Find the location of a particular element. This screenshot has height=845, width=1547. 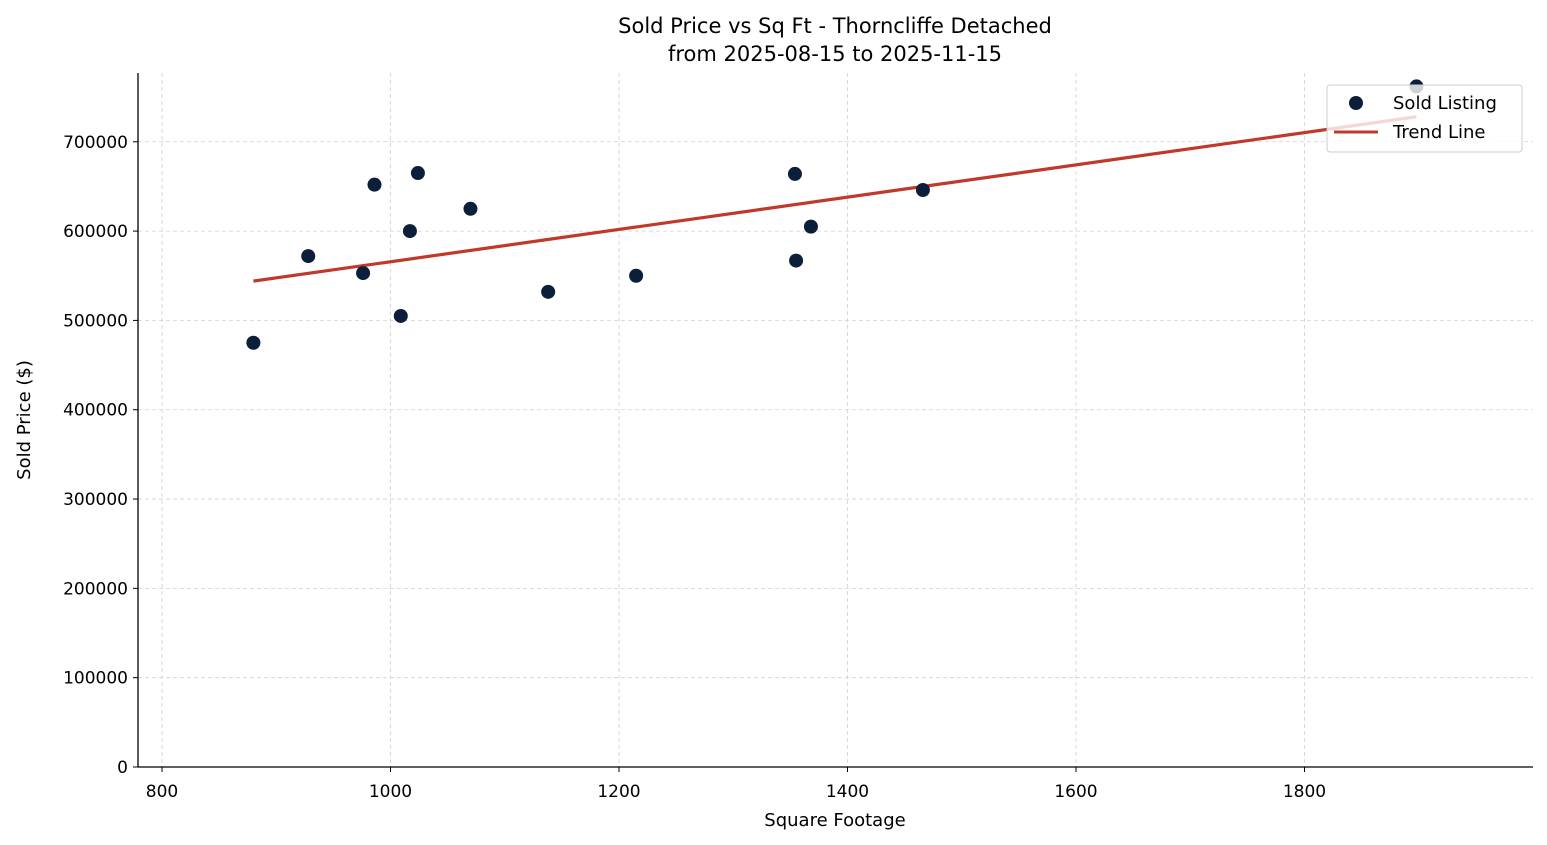

y-tick-label: 0 is located at coordinates (122, 768).